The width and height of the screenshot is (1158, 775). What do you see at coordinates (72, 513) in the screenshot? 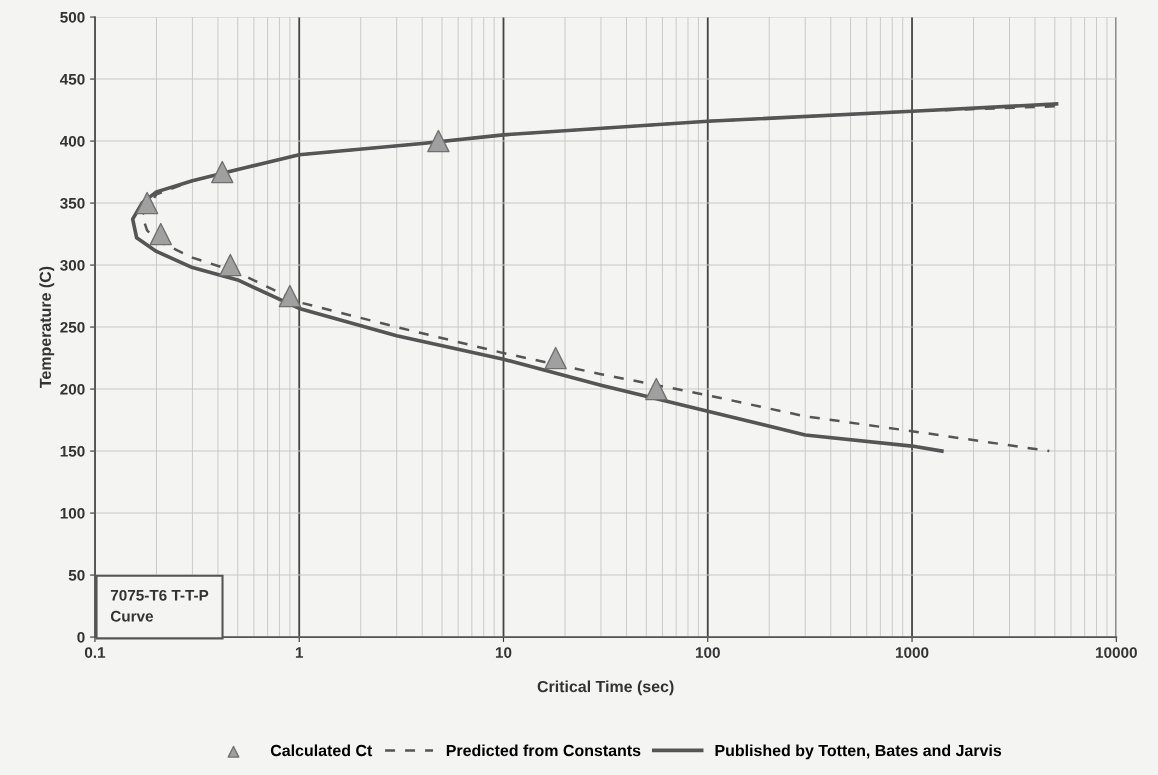
I see `y-tick-label: 100` at bounding box center [72, 513].